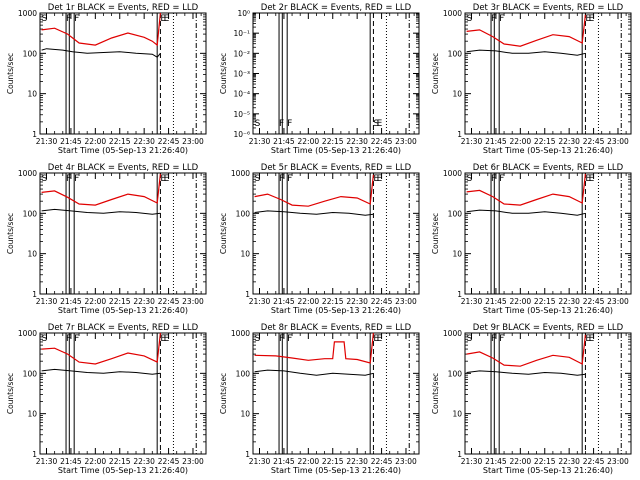  Describe the element at coordinates (241, 33) in the screenshot. I see `y-tick-label: 10⁻¹` at that location.